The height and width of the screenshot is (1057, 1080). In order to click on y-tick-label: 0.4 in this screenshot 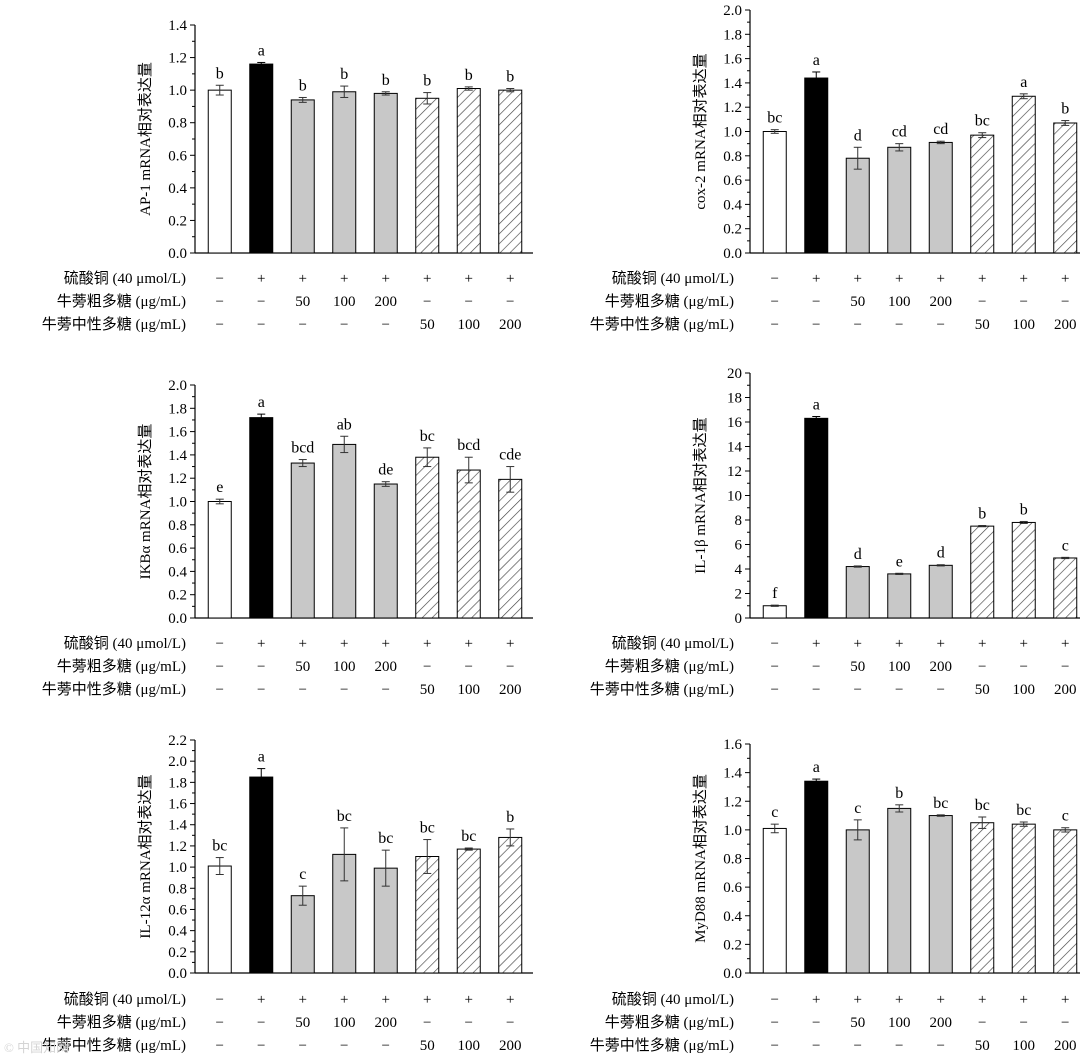, I will do `click(177, 932)`.